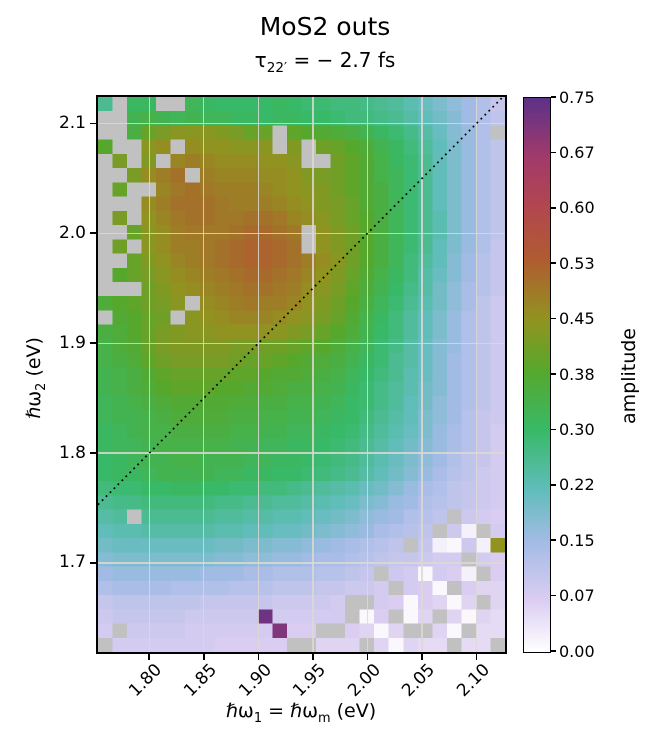  Describe the element at coordinates (36, 378) in the screenshot. I see `y-axis-label: ℏω2 (eV)` at that location.